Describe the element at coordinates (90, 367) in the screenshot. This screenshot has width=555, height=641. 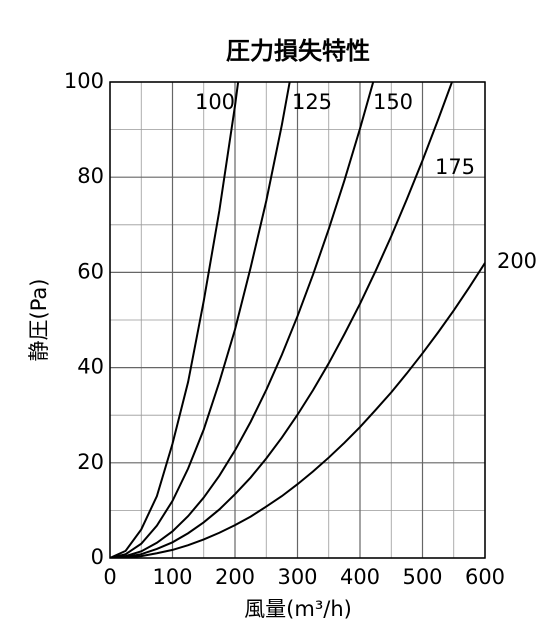
I see `y-tick-label: 40` at that location.